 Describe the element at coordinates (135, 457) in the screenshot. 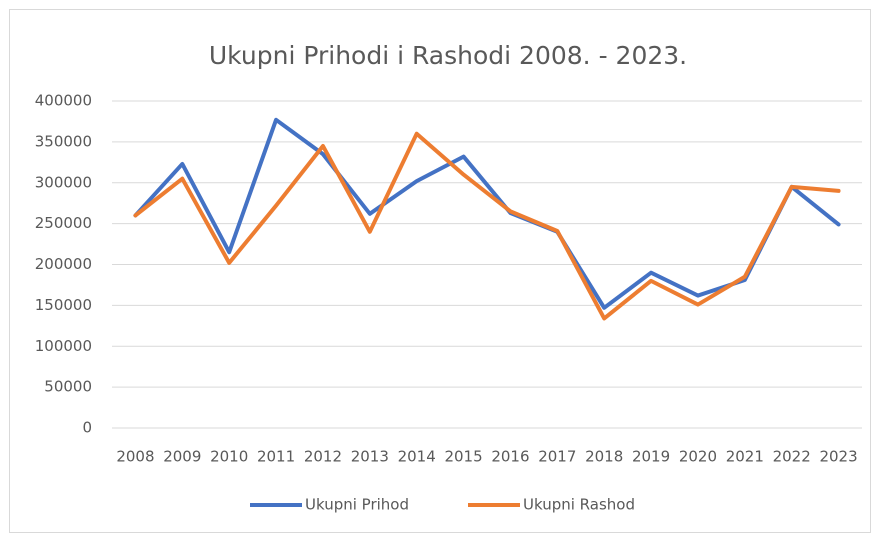

I see `x-tick-label: 2008` at that location.